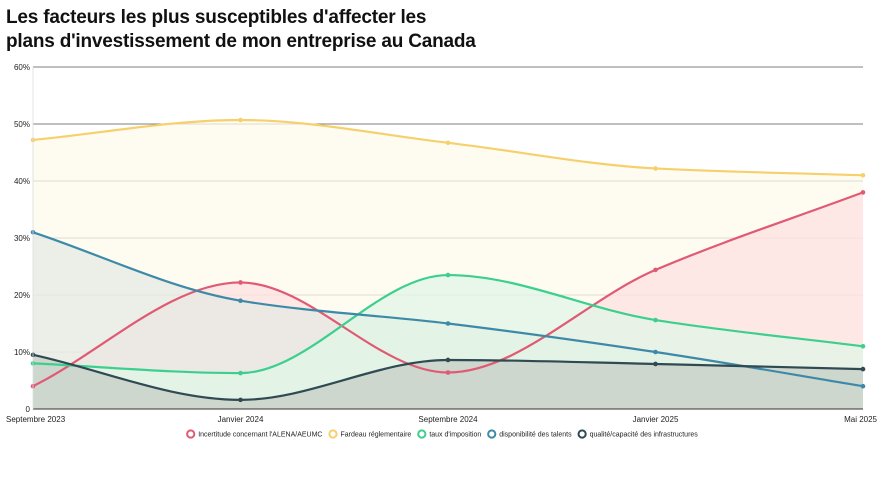 This screenshot has width=884, height=481. I want to click on x-tick-label: Septembre 2024, so click(448, 419).